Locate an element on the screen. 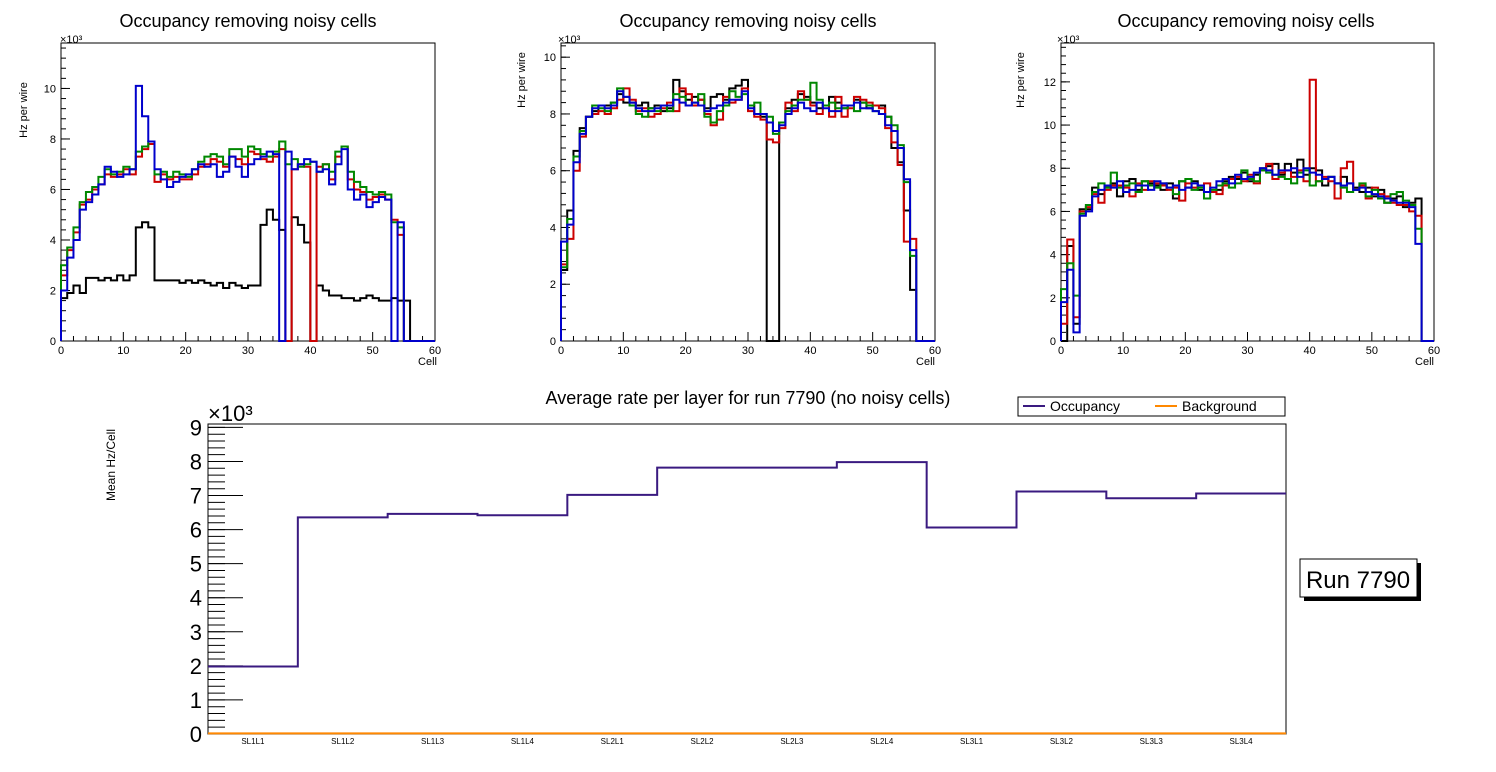 The width and height of the screenshot is (1496, 772). x-category-label: SL2L2 is located at coordinates (703, 741).